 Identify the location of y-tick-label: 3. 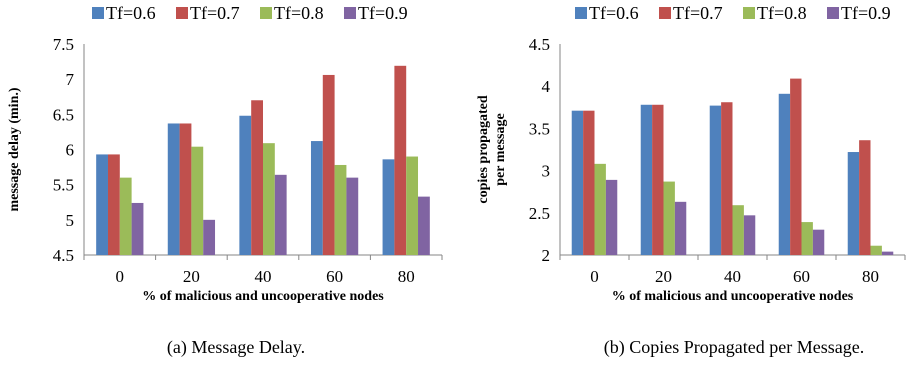
(546, 171).